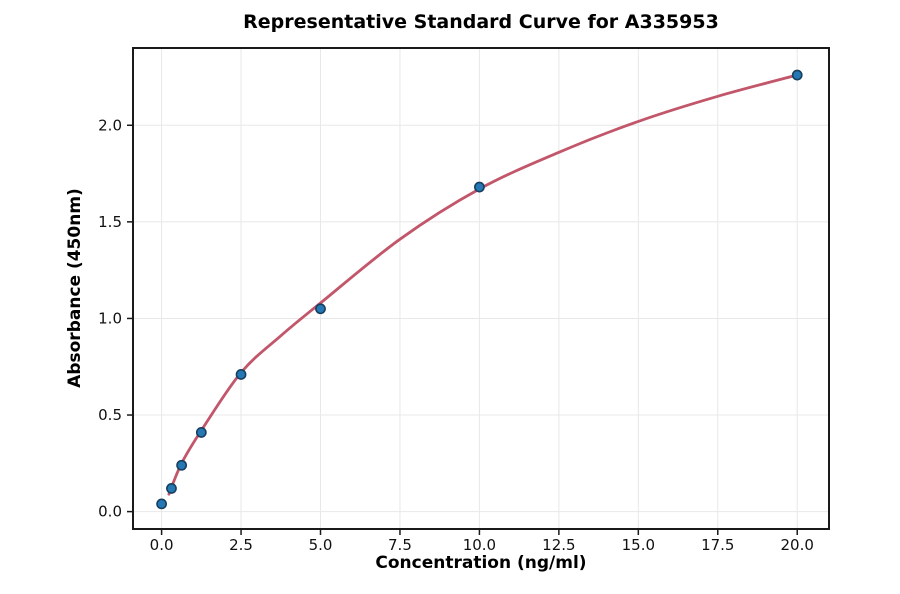  What do you see at coordinates (110, 318) in the screenshot?
I see `y-tick-label: 1.0` at bounding box center [110, 318].